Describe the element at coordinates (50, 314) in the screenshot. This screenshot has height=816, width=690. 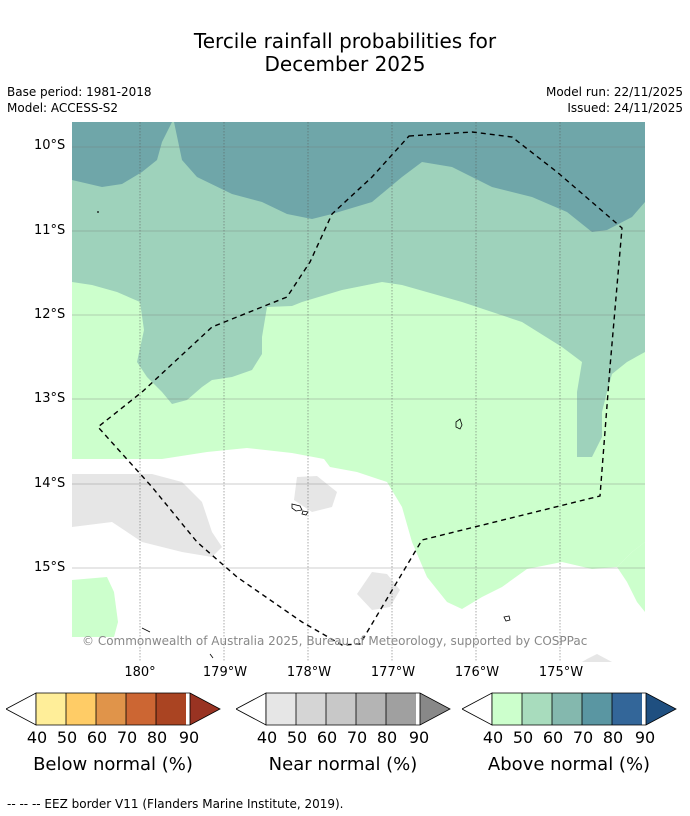
I see `lat-label-12s: 12°S` at that location.